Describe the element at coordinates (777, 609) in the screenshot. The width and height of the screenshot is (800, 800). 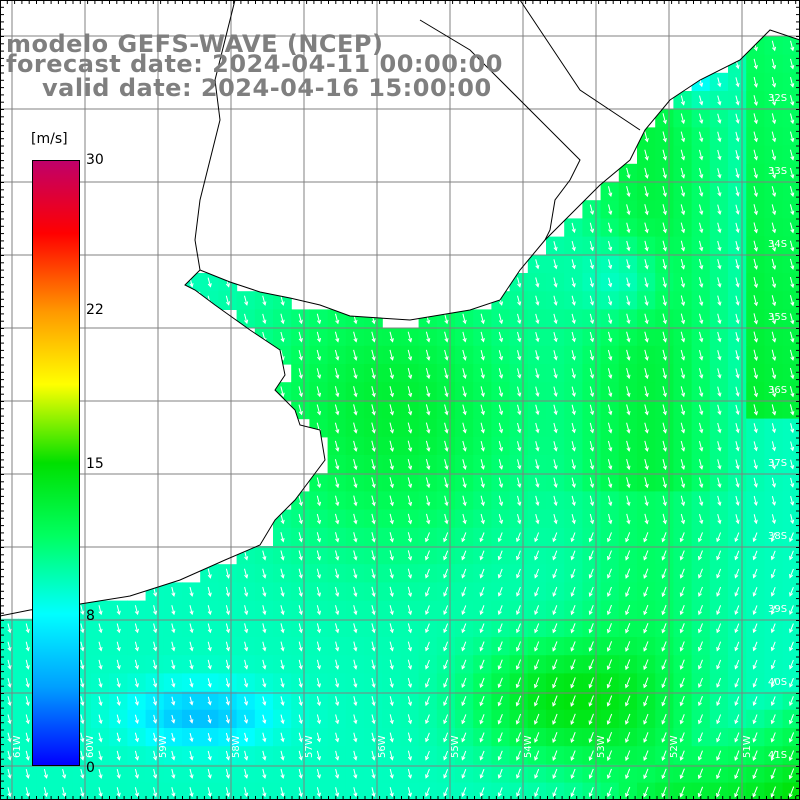
I see `latitude-label: 39S` at that location.